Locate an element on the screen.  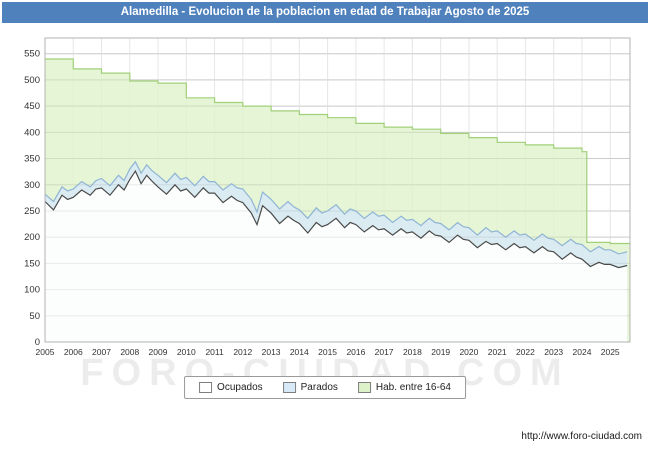
svg-text: 250 is located at coordinates (32, 211).